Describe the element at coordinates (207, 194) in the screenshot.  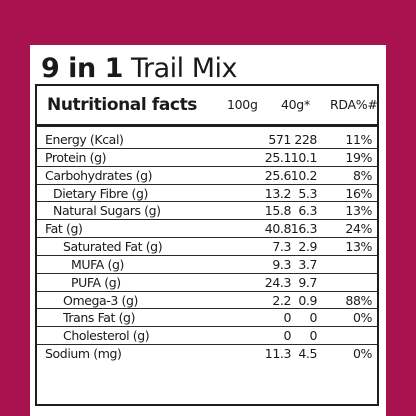
I see `table-row: Dietary Fibre (g) 13.2 5.3 16%` at that location.